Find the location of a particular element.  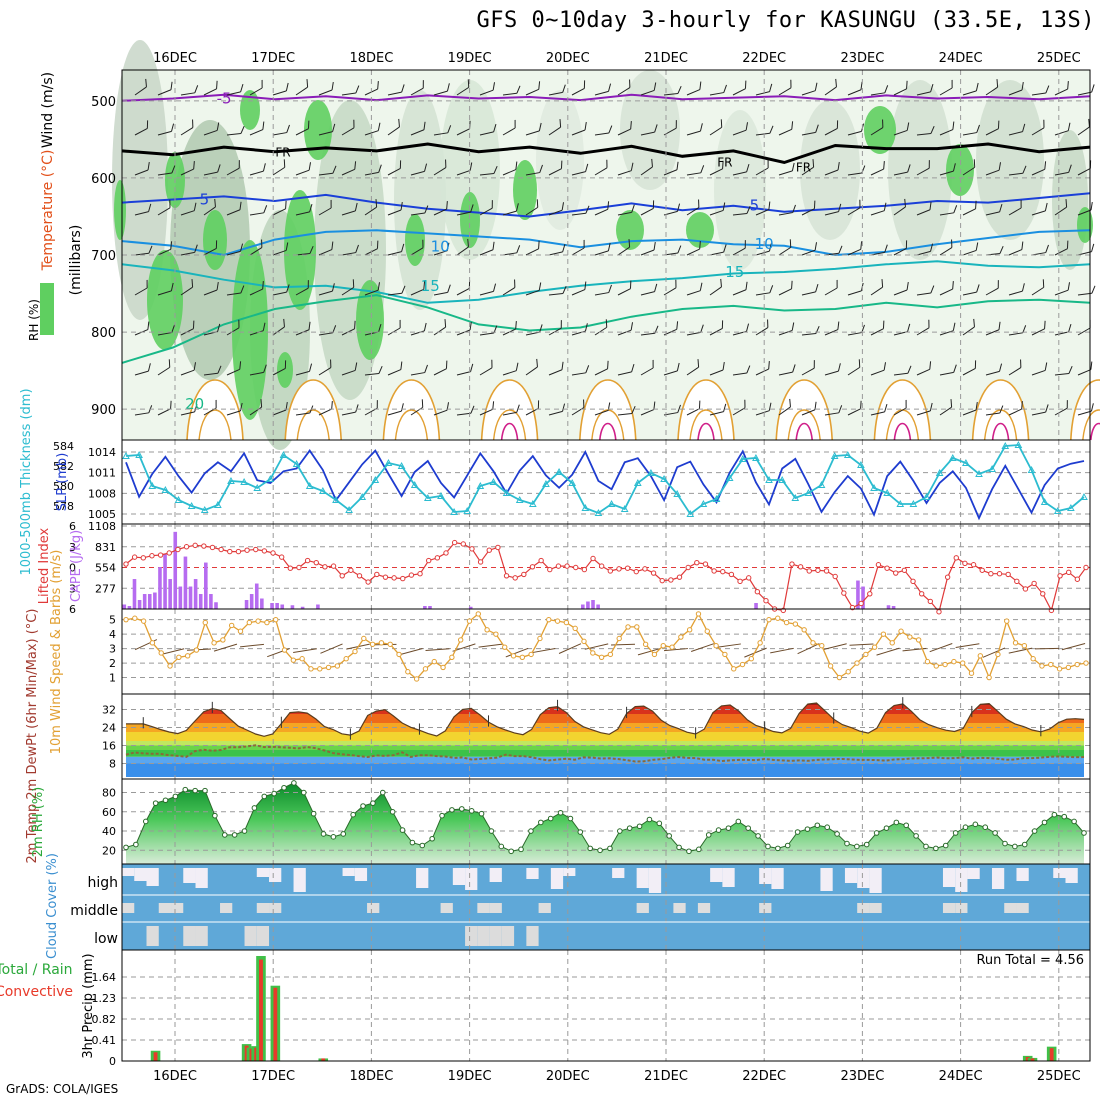

precip-convective-bar is located at coordinates (261, 1010).